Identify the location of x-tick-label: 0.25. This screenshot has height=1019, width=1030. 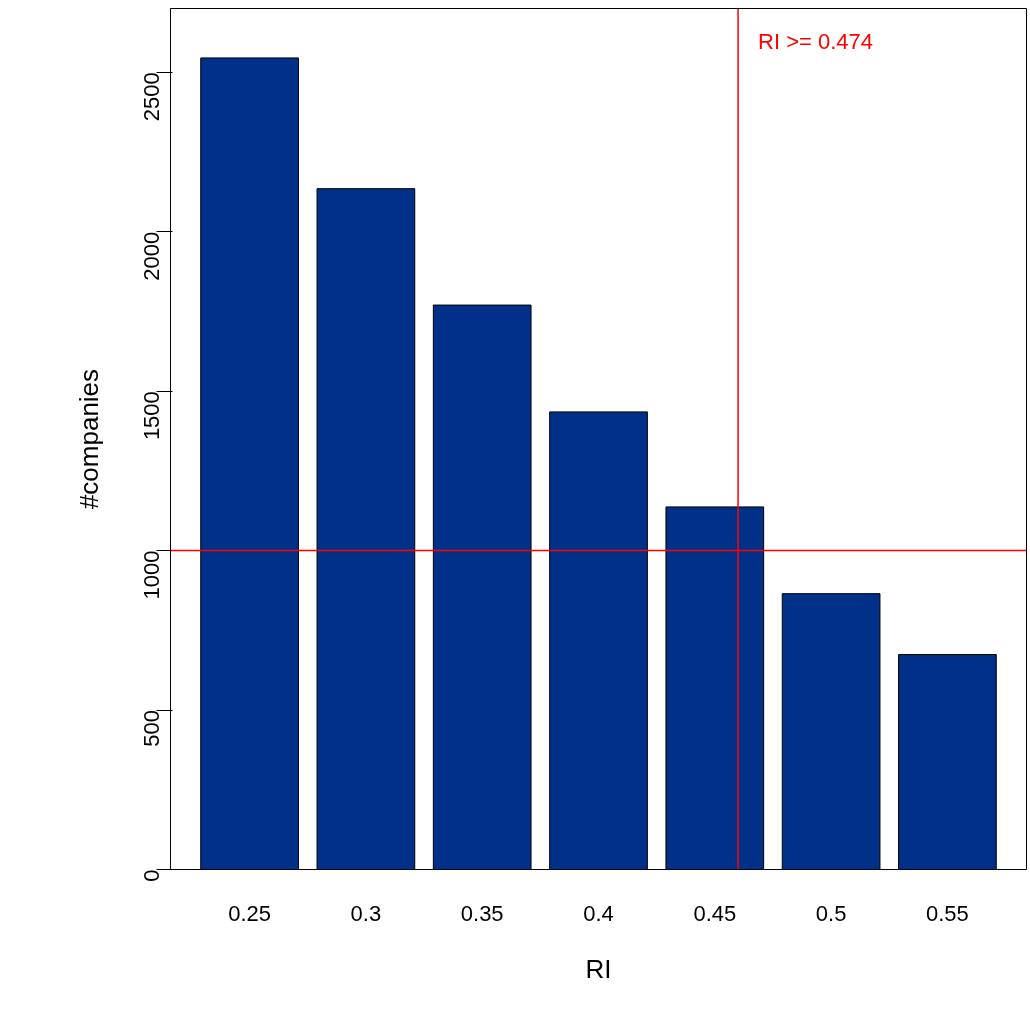
(250, 913).